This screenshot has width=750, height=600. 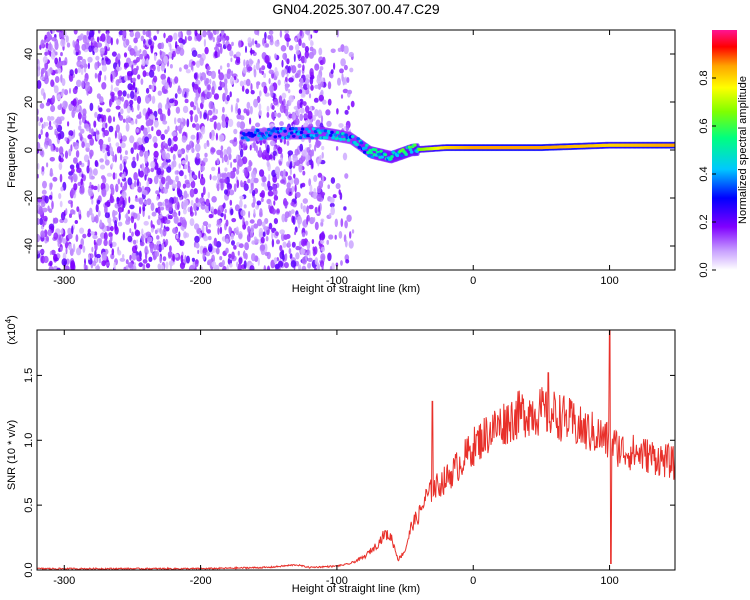 I want to click on spectrogram-ridge-point, so click(x=242, y=138).